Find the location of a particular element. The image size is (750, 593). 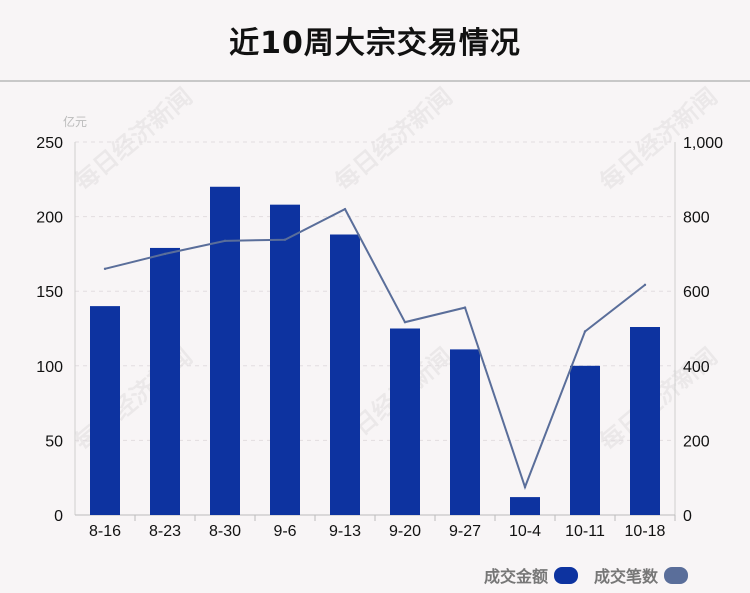

y-left-tick-label: 0 is located at coordinates (58, 516).